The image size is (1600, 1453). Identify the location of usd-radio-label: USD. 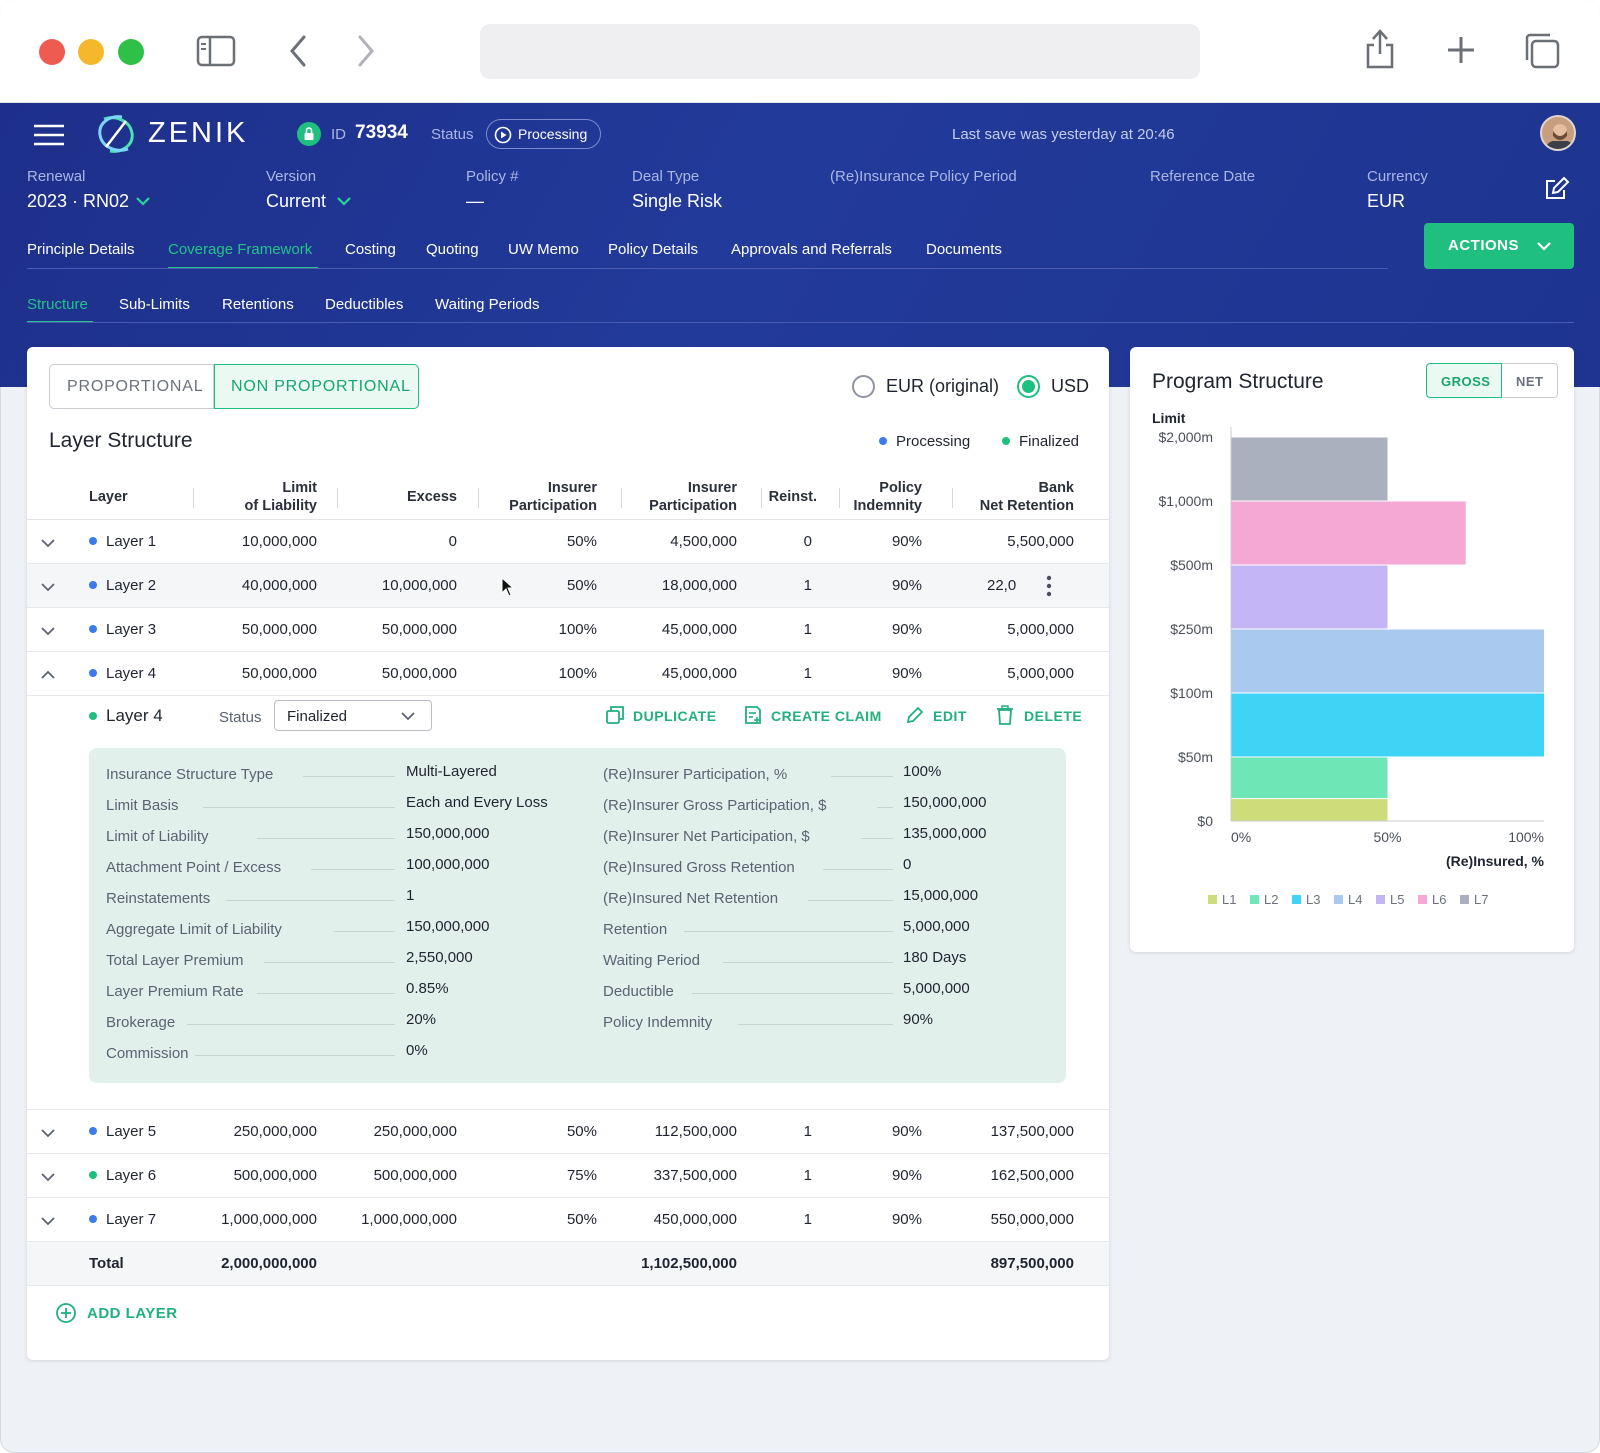
(1070, 386).